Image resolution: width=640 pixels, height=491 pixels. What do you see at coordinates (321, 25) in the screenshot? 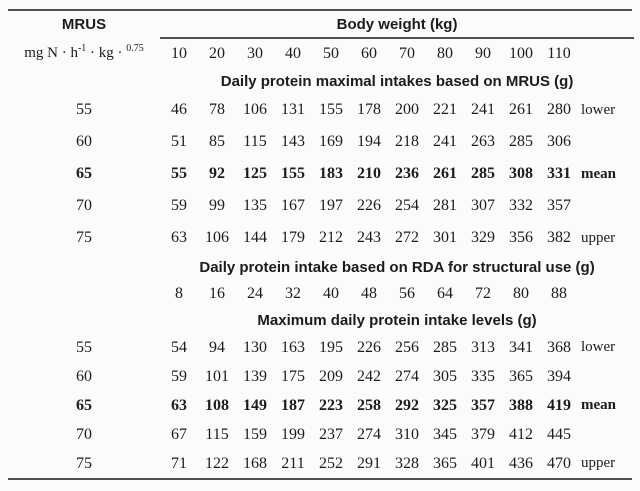
I see `header-row: MRUS Body weight (kg)` at bounding box center [321, 25].